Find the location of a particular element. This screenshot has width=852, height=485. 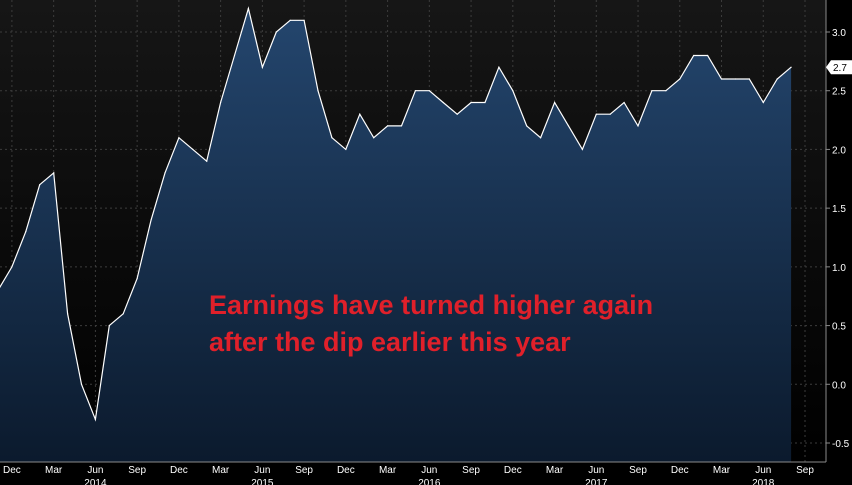

annotation-line-2: after the dip earlier this year is located at coordinates (390, 342).